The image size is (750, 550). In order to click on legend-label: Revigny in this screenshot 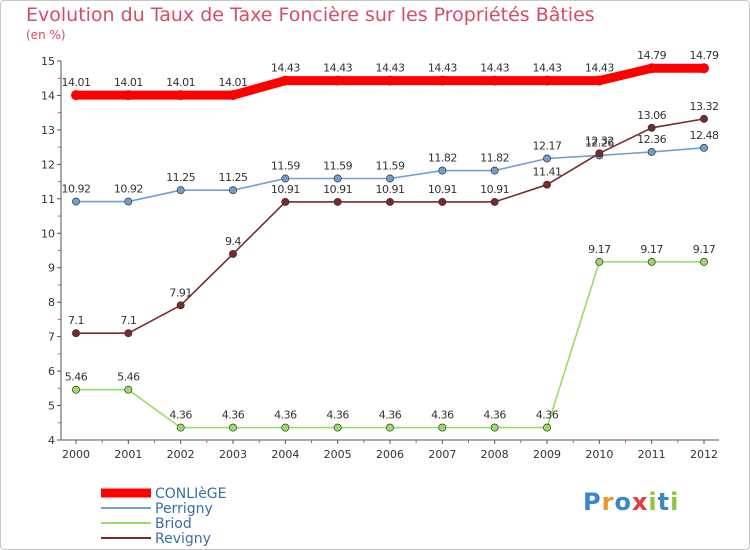, I will do `click(183, 539)`.